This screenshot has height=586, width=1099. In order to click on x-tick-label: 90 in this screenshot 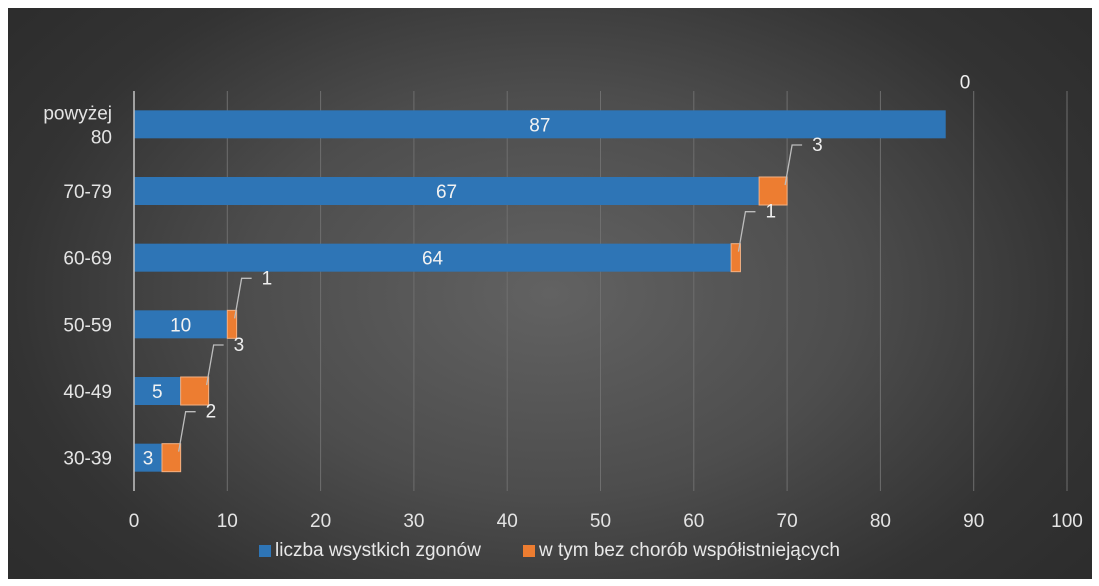, I will do `click(973, 521)`.